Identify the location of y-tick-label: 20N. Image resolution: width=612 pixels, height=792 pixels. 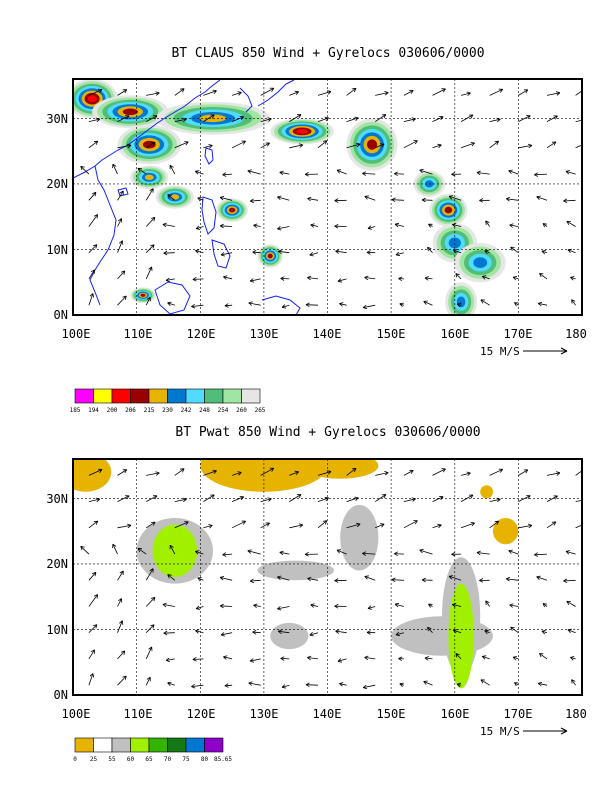
(57, 184).